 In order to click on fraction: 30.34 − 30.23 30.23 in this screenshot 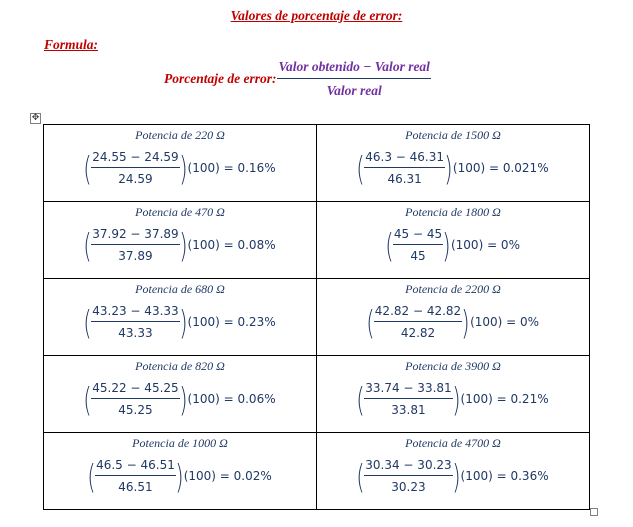, I will do `click(408, 476)`.